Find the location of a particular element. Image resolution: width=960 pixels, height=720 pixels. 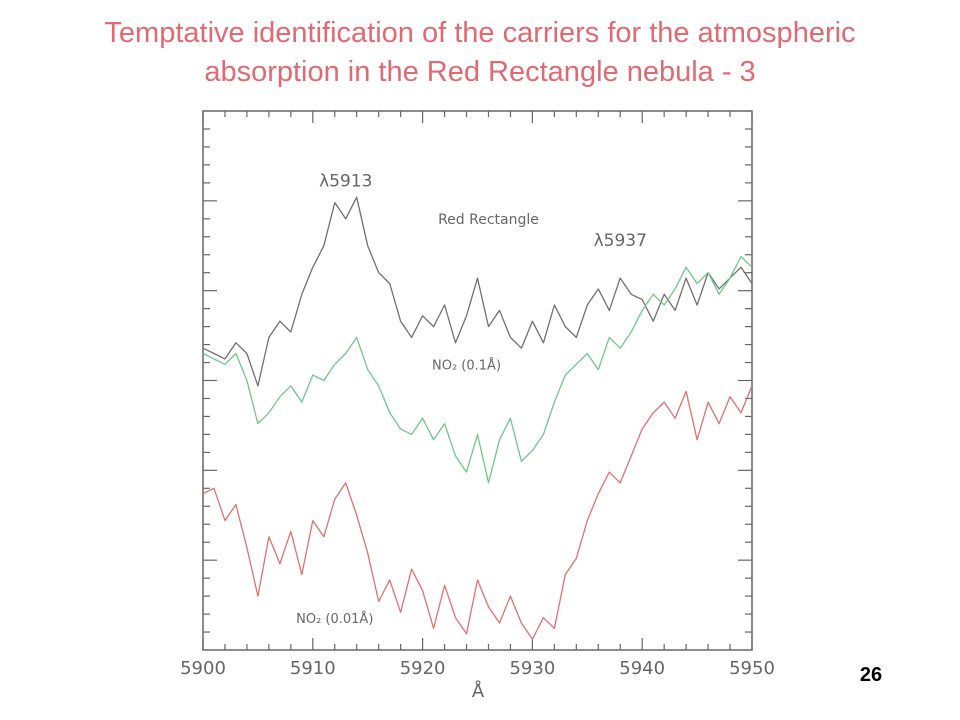

chart-annotation: λ5913 is located at coordinates (345, 181).